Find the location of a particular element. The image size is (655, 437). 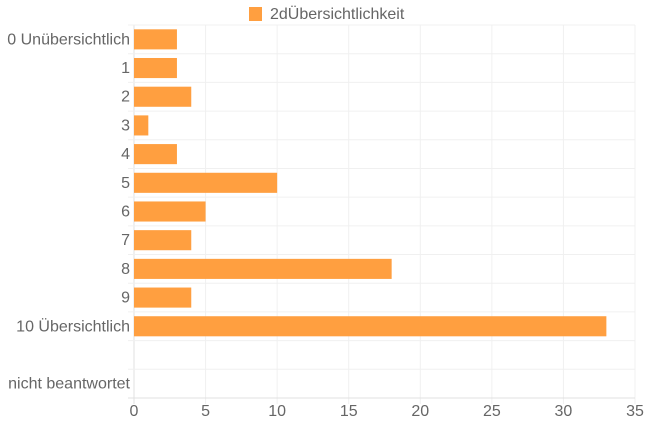

y-tick-label: 2 is located at coordinates (125, 97).